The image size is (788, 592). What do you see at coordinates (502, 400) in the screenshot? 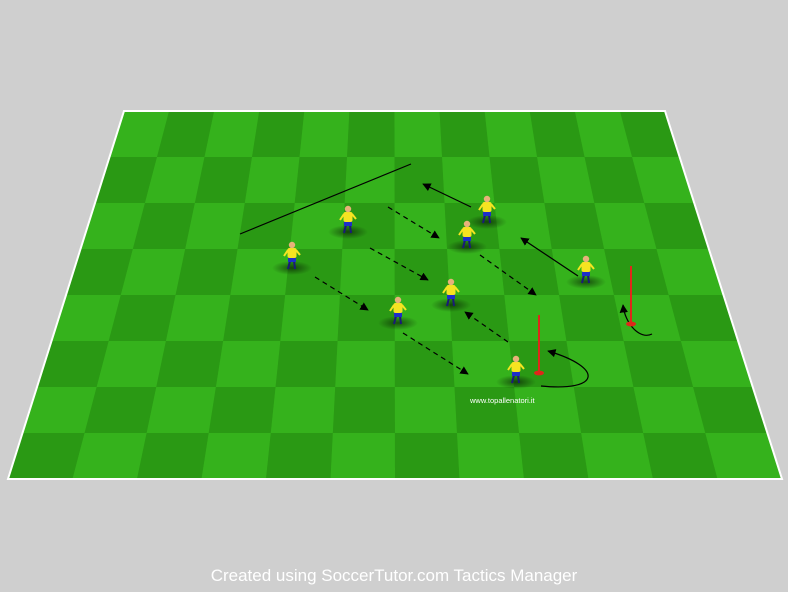
I see `watermark: www.topallenatori.it` at bounding box center [502, 400].